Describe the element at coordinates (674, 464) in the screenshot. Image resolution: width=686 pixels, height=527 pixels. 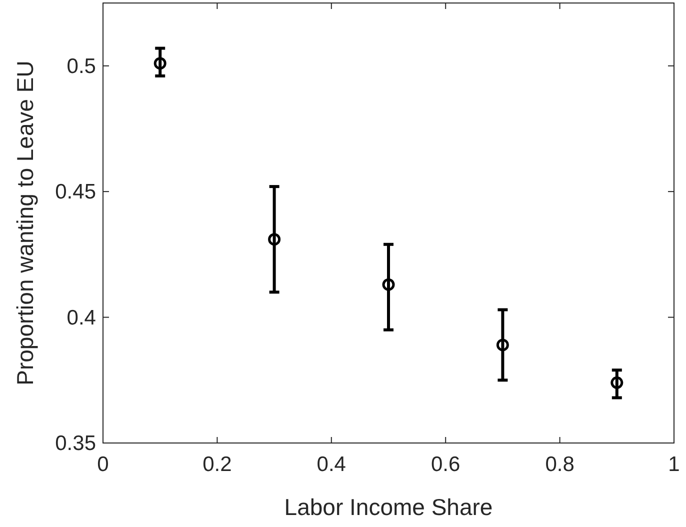
I see `x-tick-label: 1` at that location.